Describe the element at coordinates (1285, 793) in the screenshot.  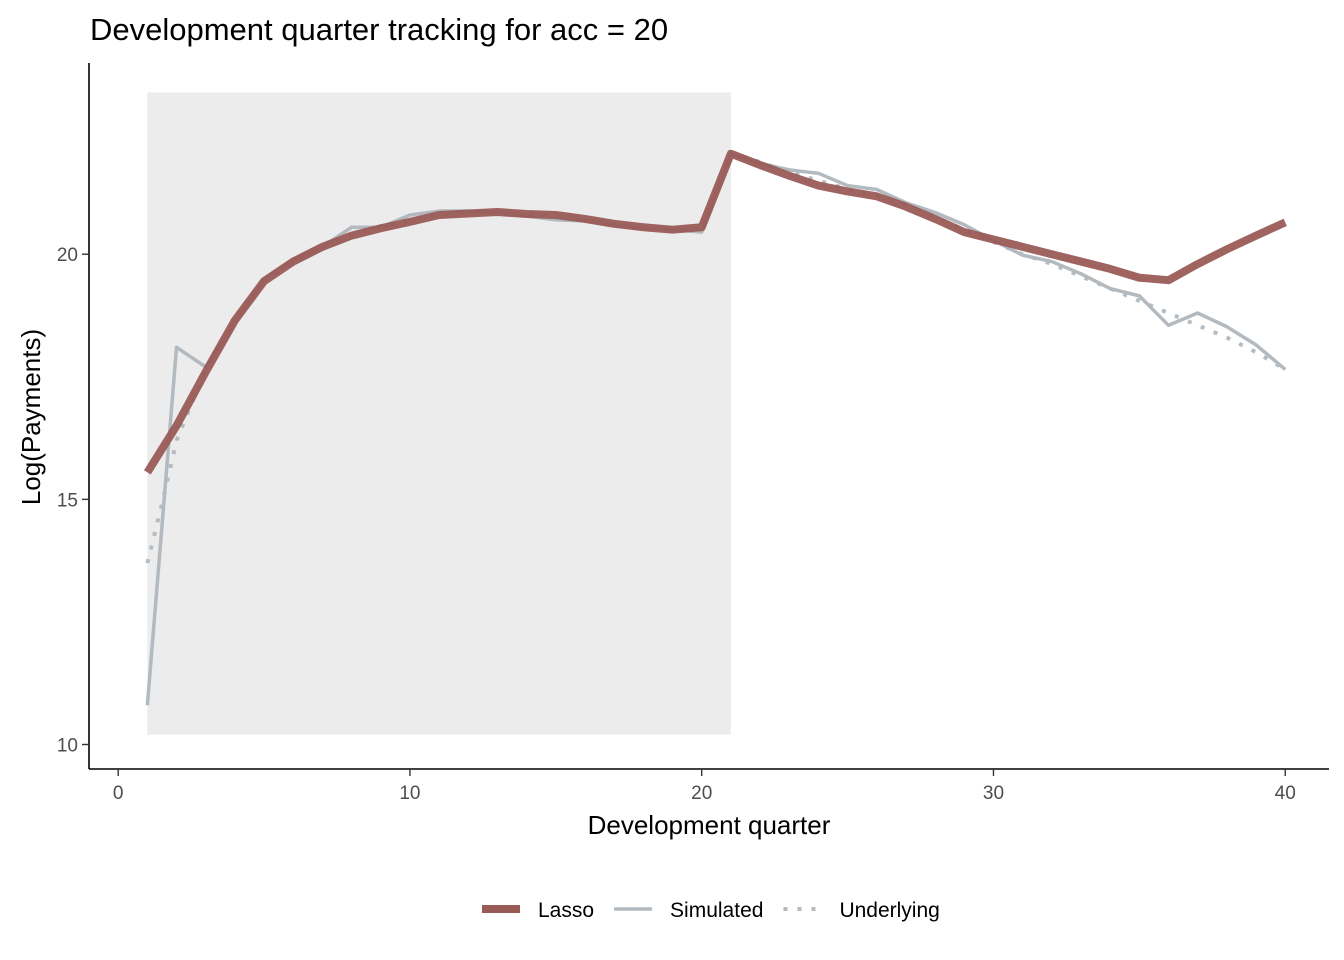
I see `x-tick-label: 40` at that location.